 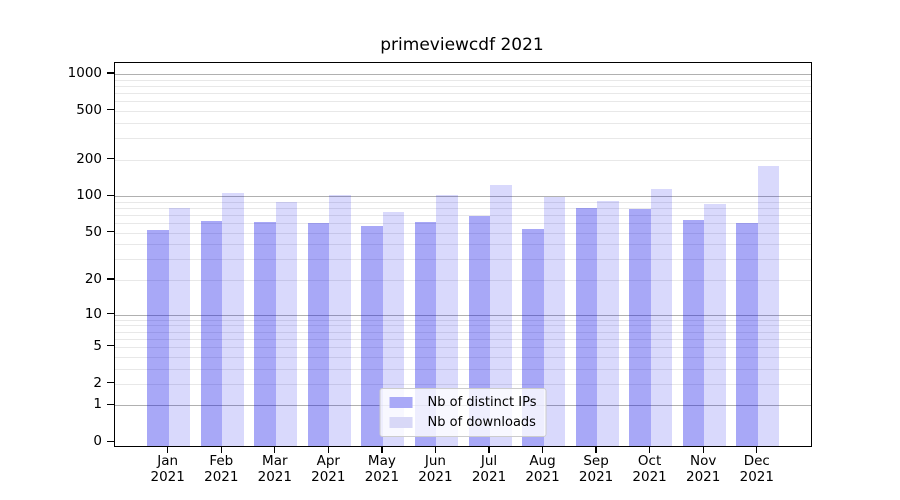 What do you see at coordinates (265, 334) in the screenshot?
I see `bar-nb-of-distinct-ips-mar-2021` at bounding box center [265, 334].